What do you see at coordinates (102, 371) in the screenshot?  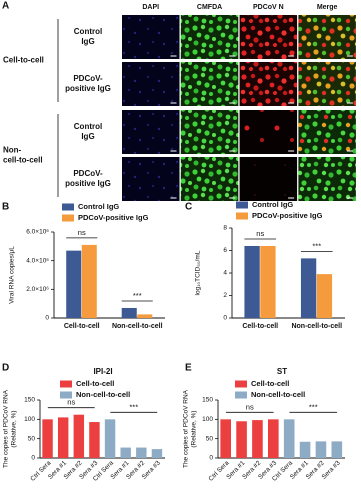 I see `chart-title: IPI-2I` at bounding box center [102, 371].